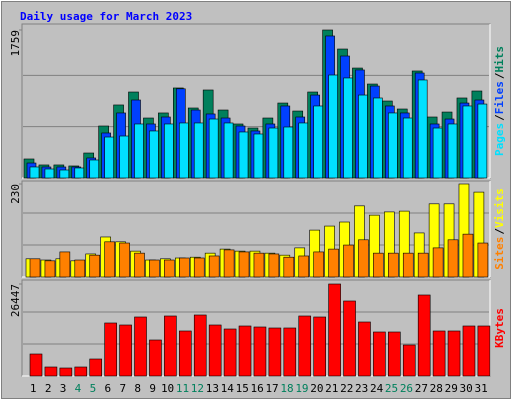  What do you see at coordinates (499, 97) in the screenshot?
I see `legend-entry: Files` at bounding box center [499, 97].